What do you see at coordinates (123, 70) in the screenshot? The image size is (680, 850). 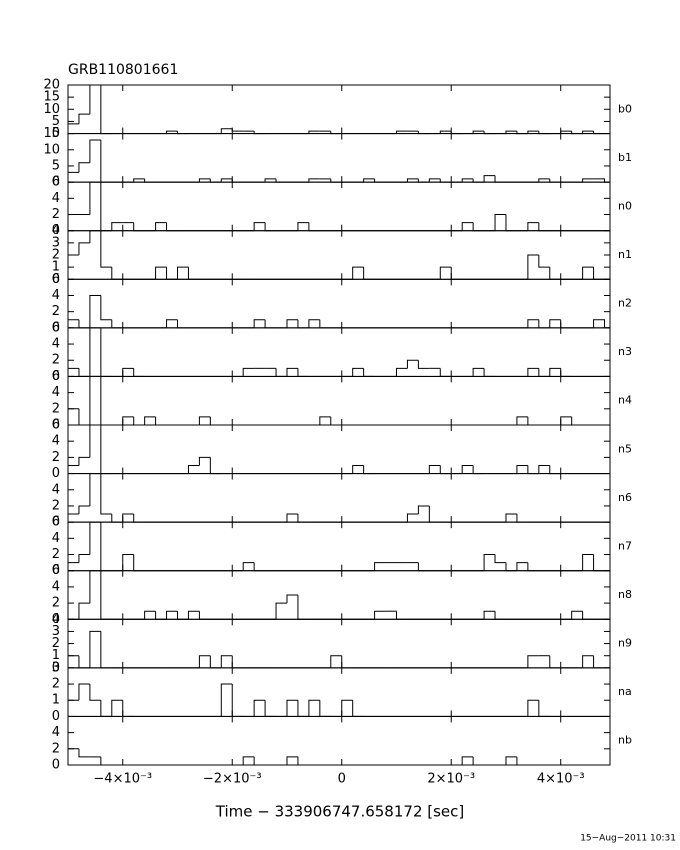 I see `chart-title: GRB110801661` at bounding box center [123, 70].